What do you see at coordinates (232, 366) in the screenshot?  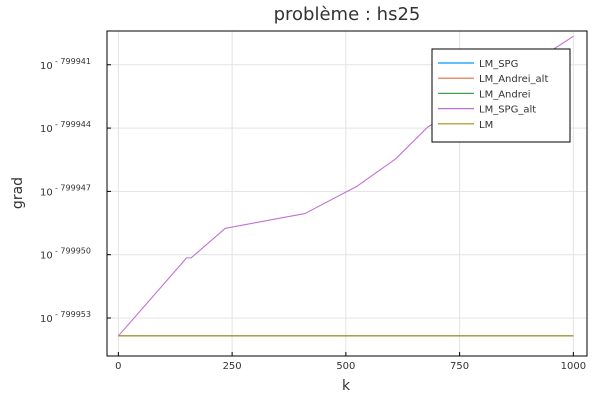 I see `x-tick-label: 250` at bounding box center [232, 366].